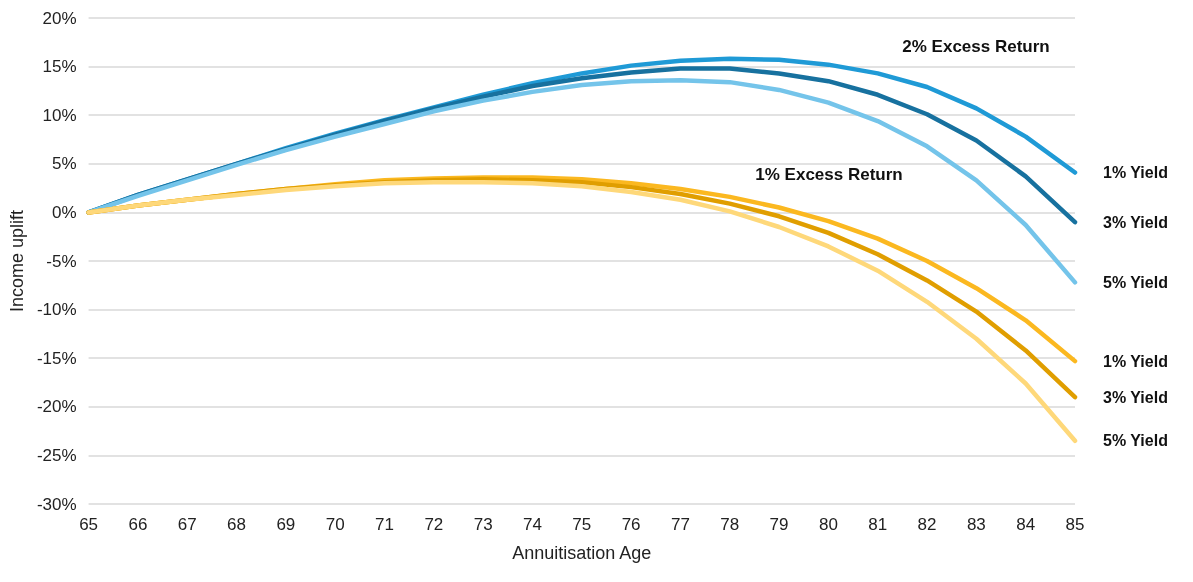 The height and width of the screenshot is (582, 1193). I want to click on x-tick-label: 79, so click(779, 524).